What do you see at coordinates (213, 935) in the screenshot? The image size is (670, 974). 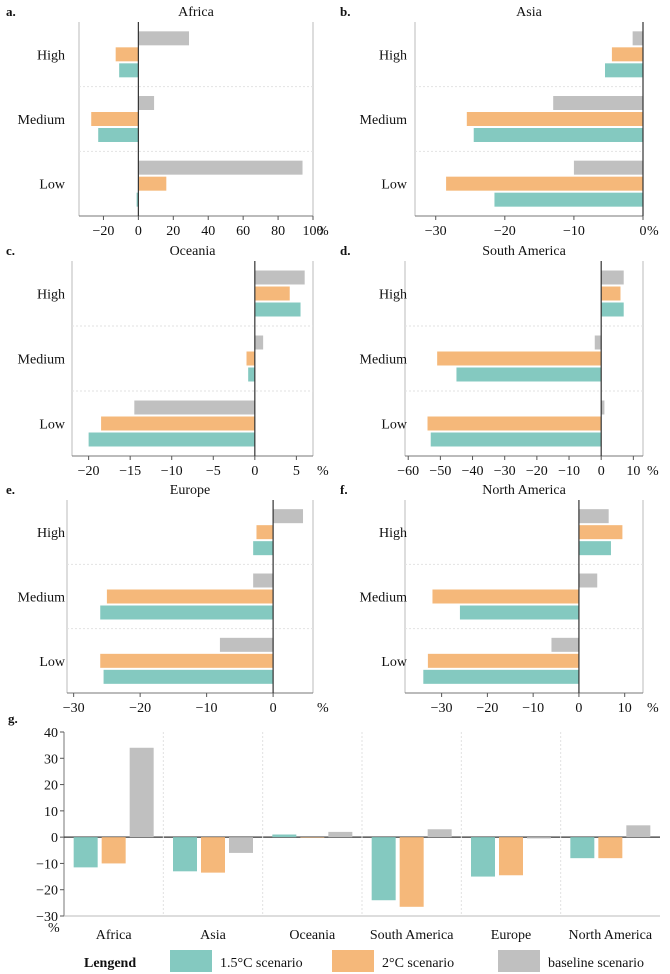 I see `category-label: Asia` at bounding box center [213, 935].